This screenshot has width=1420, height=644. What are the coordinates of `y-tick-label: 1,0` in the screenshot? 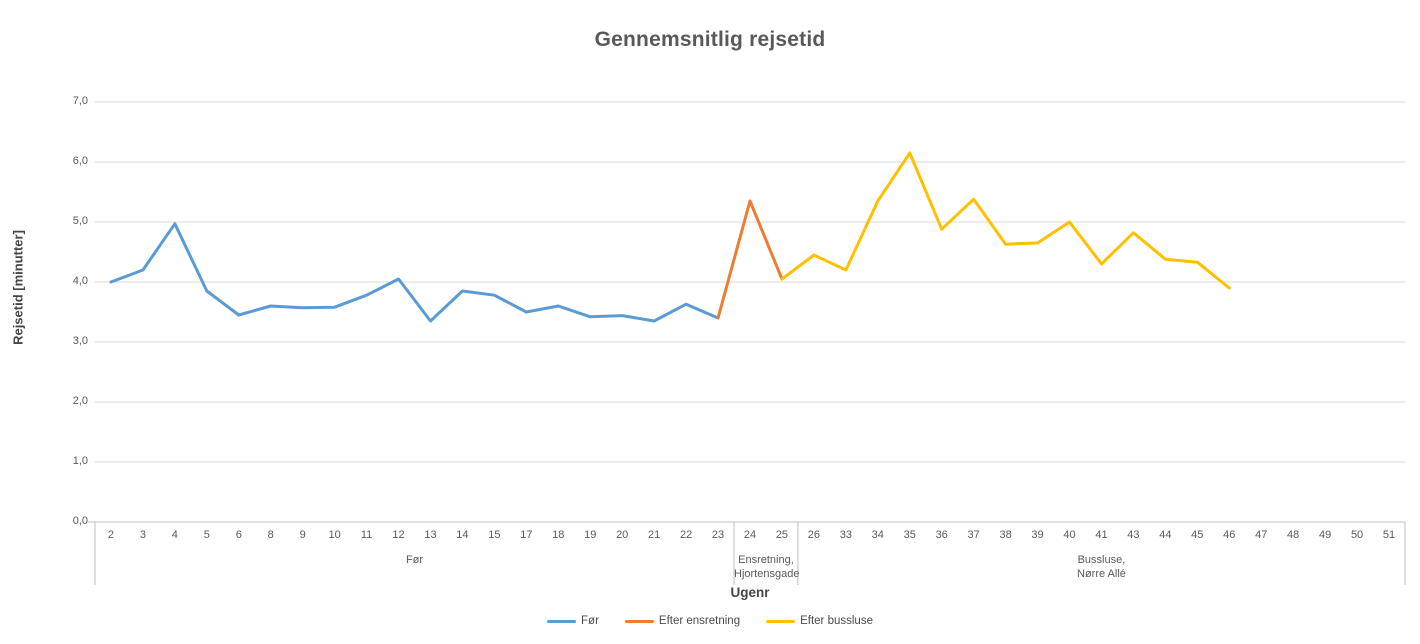 It's located at (80, 461).